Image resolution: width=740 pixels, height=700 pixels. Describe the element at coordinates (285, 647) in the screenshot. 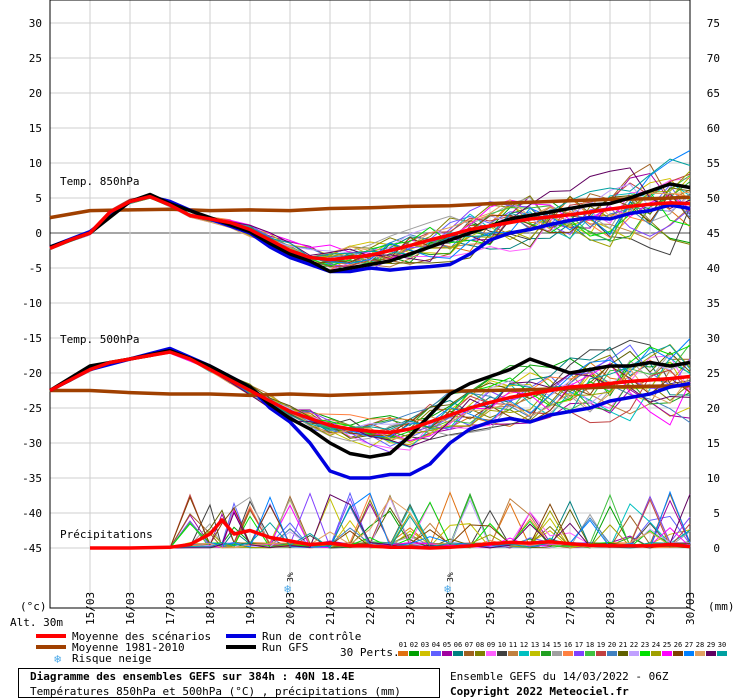

I see `legend-gfs-run: Run GFS` at that location.